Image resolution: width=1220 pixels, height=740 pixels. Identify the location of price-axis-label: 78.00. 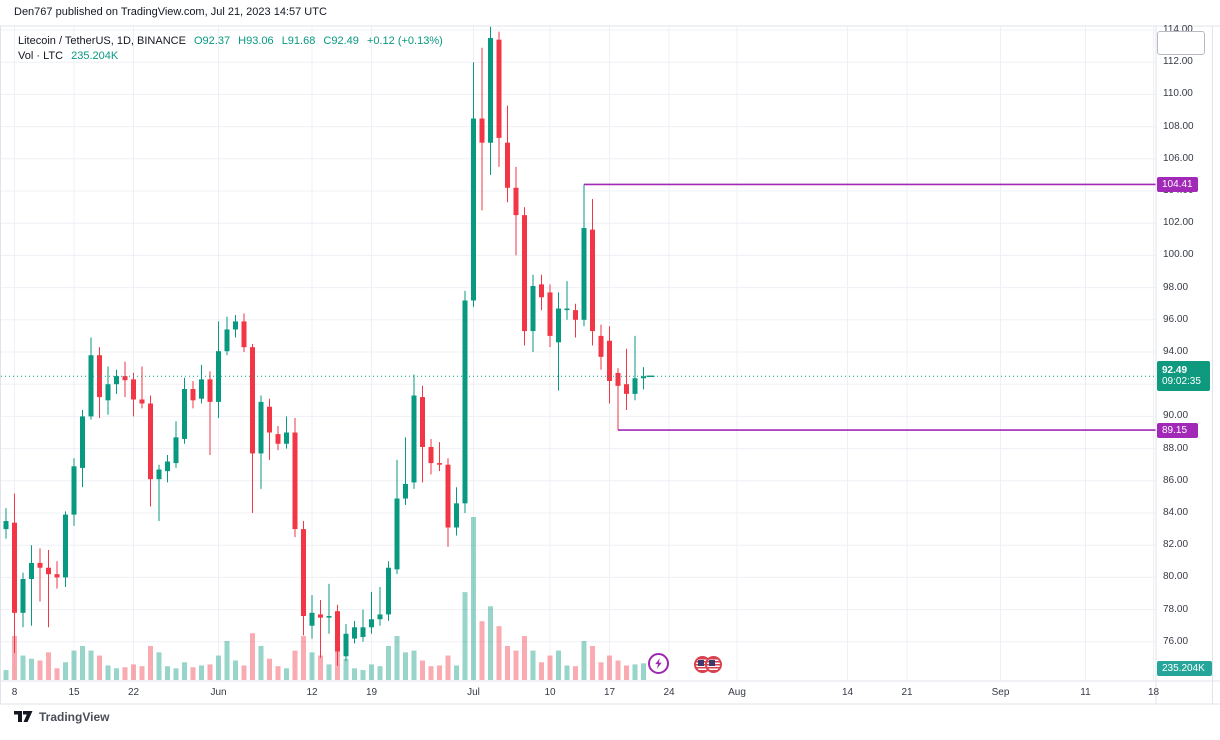
(1176, 609).